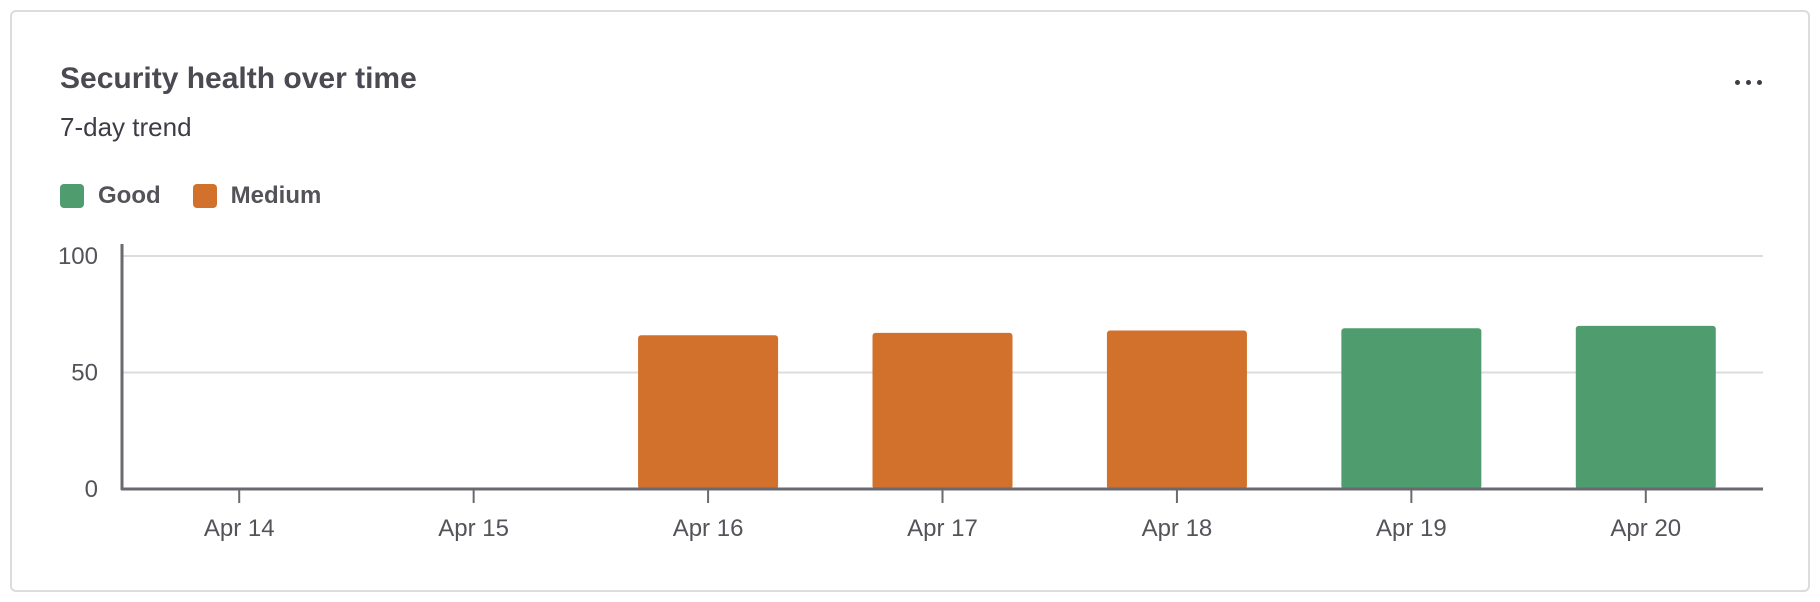  I want to click on legend-swatch-good, so click(72, 196).